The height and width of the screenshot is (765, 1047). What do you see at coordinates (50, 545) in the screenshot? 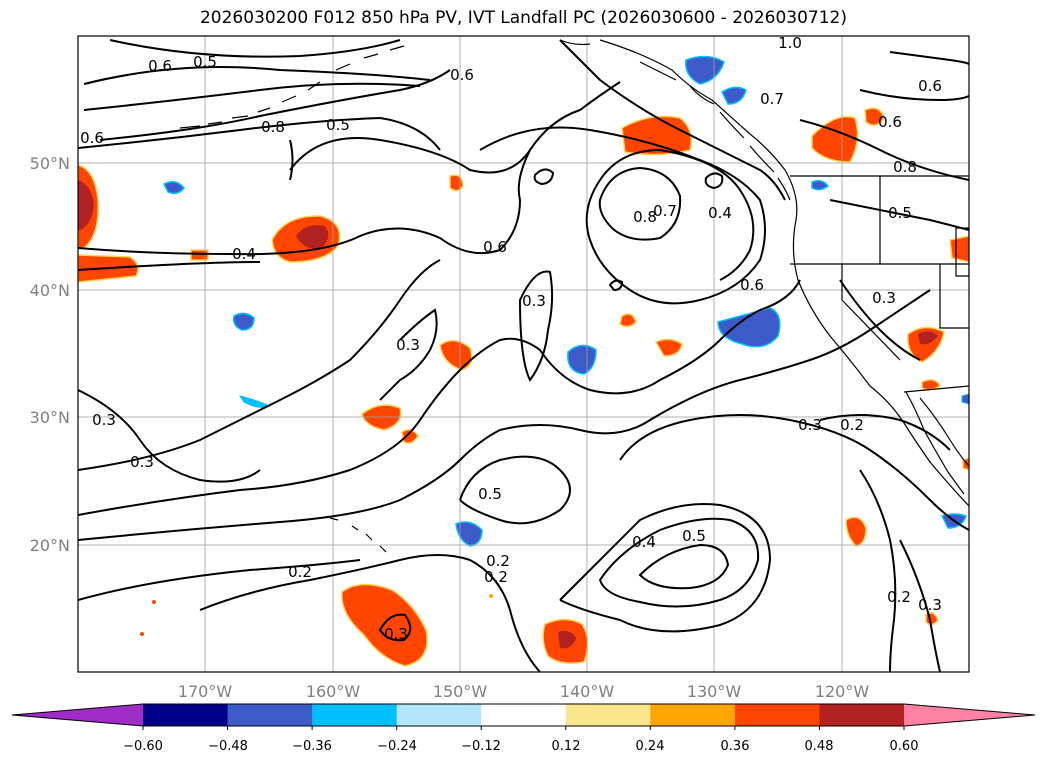
I see `lat-tick-label: 20°N` at bounding box center [50, 545].